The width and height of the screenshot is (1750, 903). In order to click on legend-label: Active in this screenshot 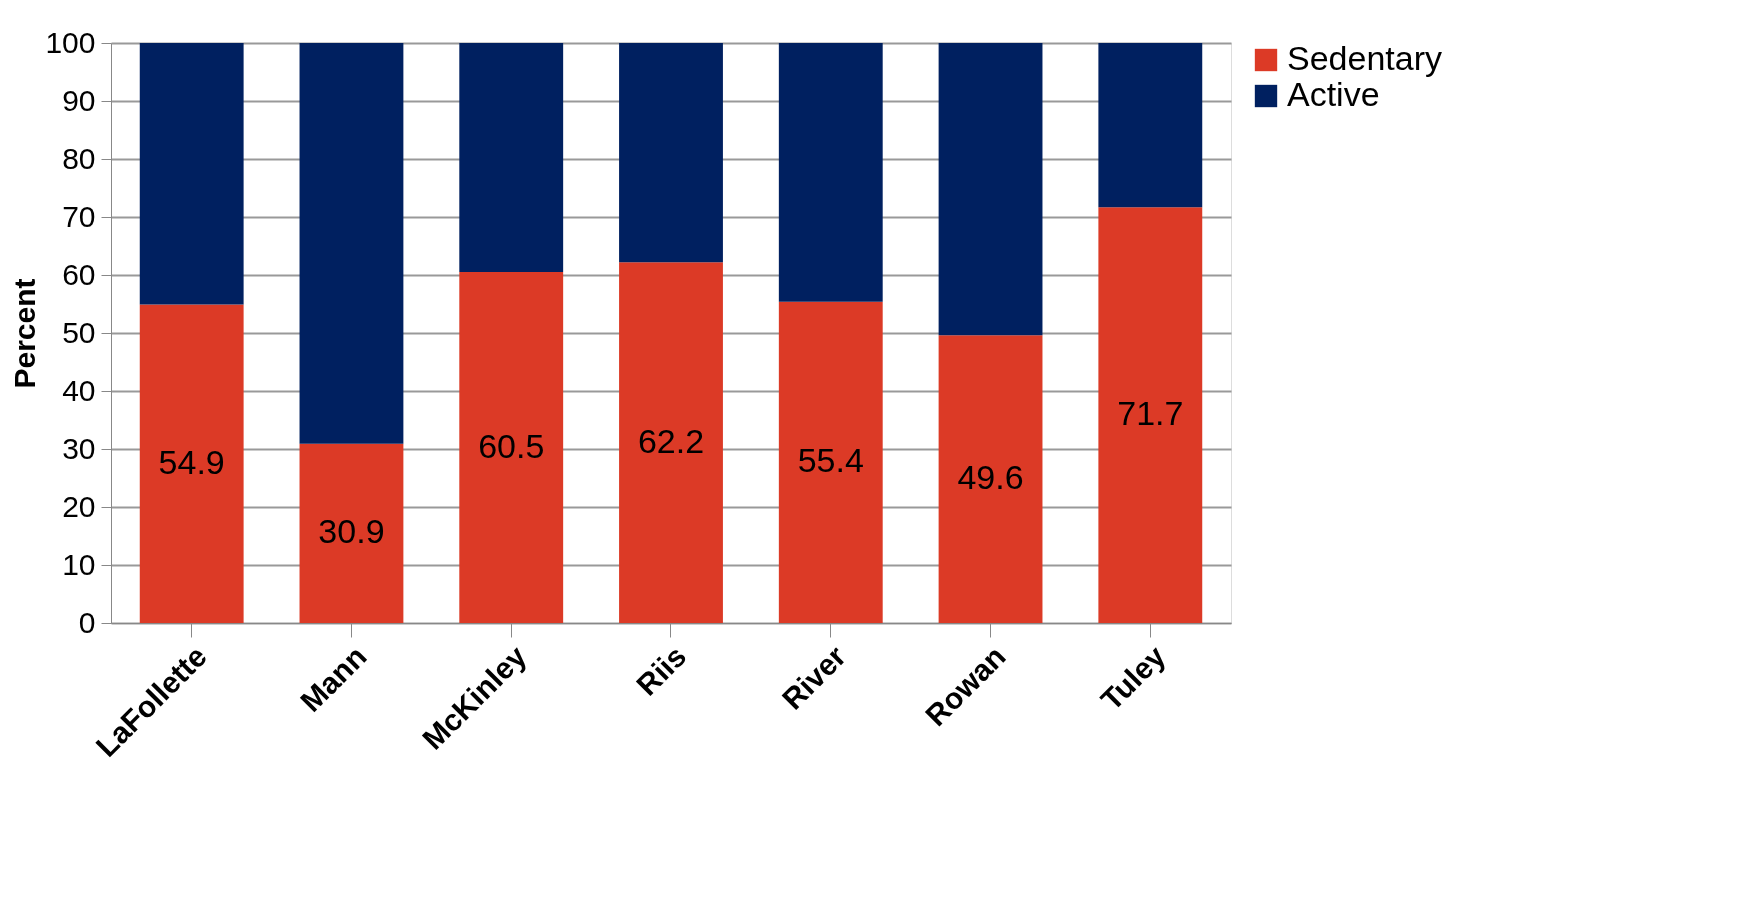, I will do `click(1333, 94)`.